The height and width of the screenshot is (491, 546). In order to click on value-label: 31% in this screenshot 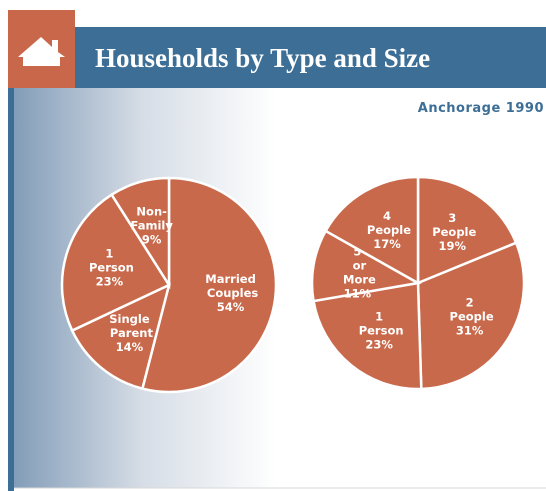, I will do `click(470, 330)`.